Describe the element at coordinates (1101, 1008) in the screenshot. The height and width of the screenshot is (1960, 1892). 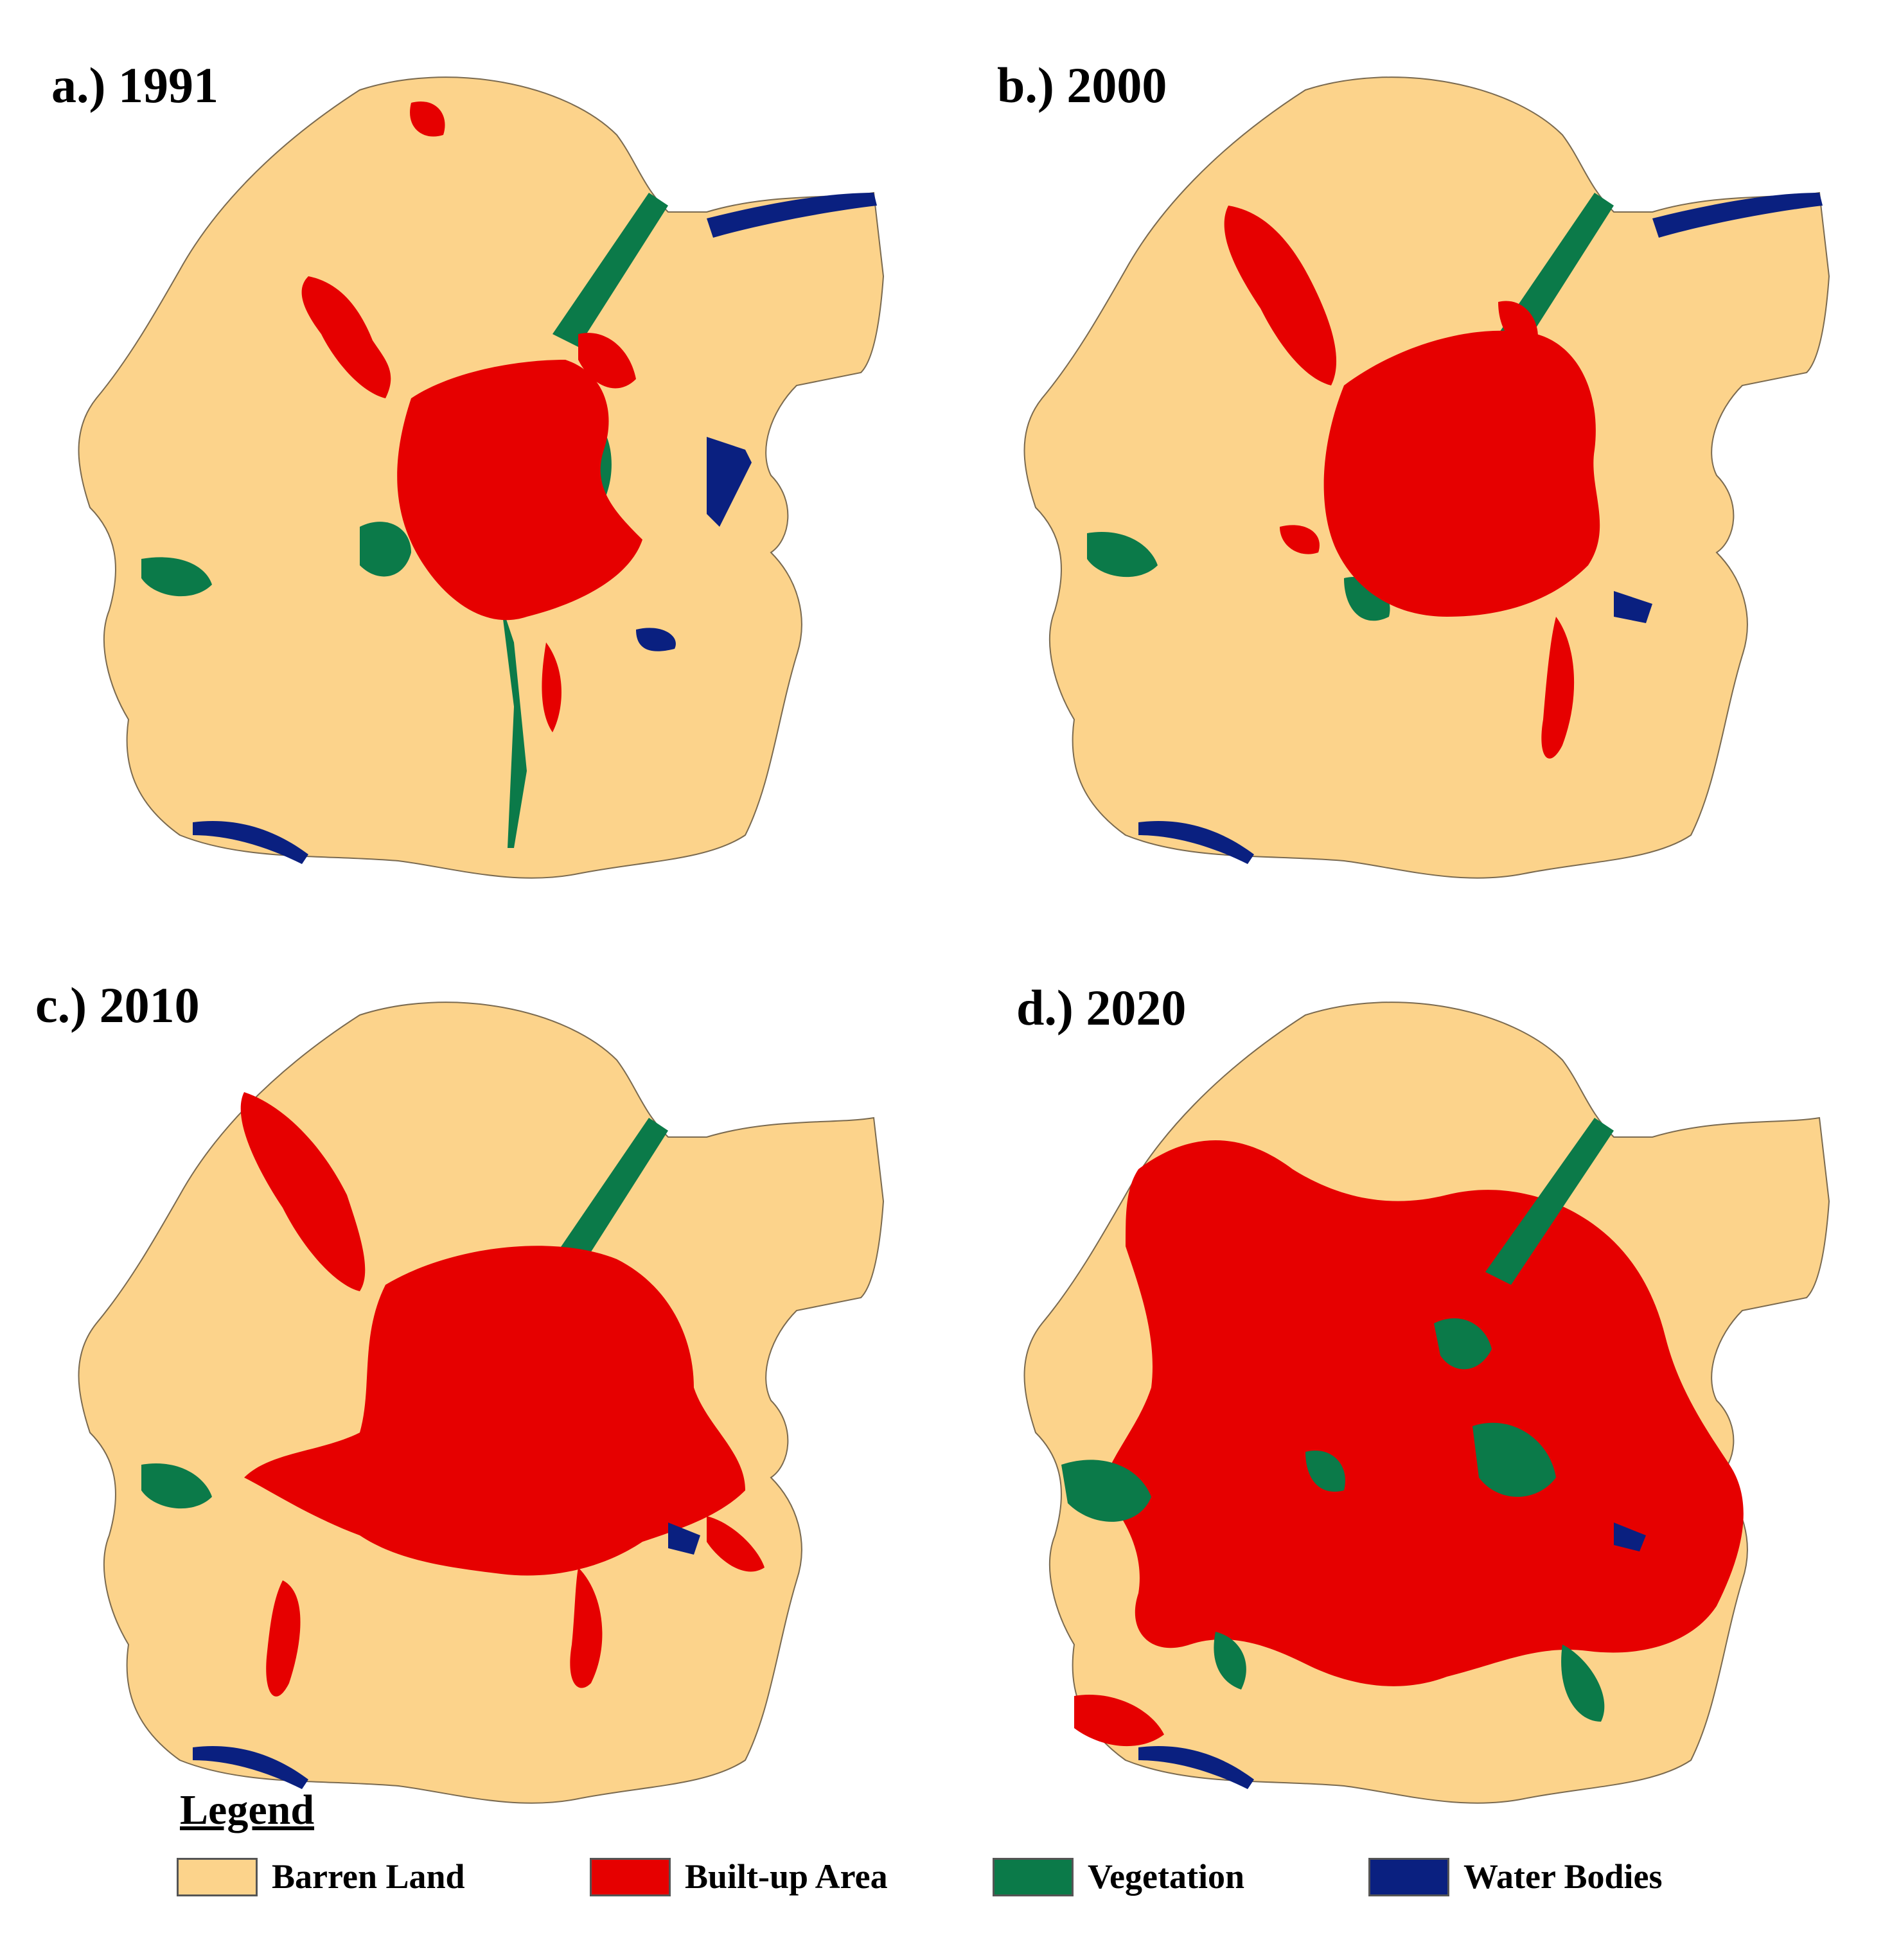
I see `panel-title-2020: d.) 2020` at that location.